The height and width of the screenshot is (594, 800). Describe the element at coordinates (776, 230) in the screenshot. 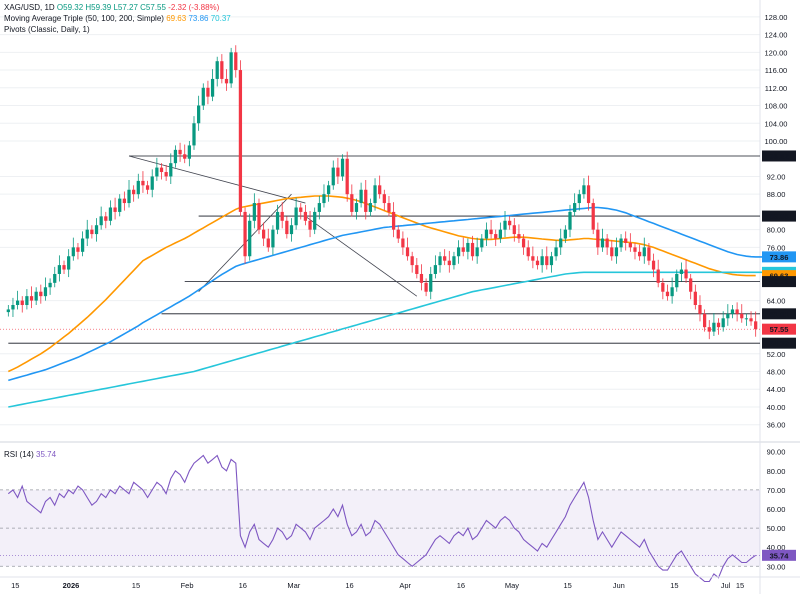

I see `y-tick-label: 80.00` at that location.